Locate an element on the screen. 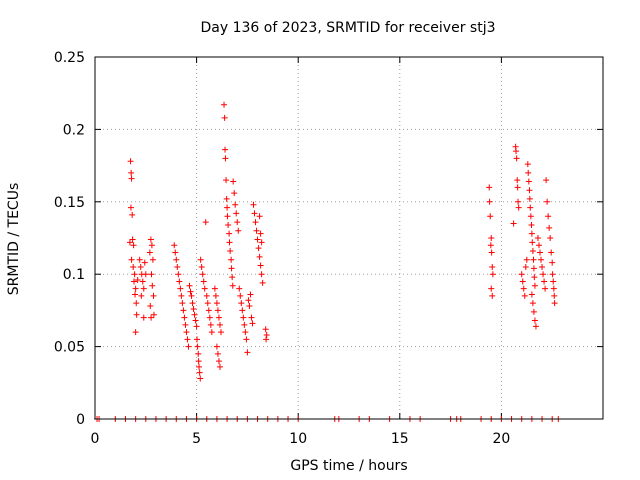 This screenshot has width=640, height=480. x-tick-label: 10 is located at coordinates (298, 439).